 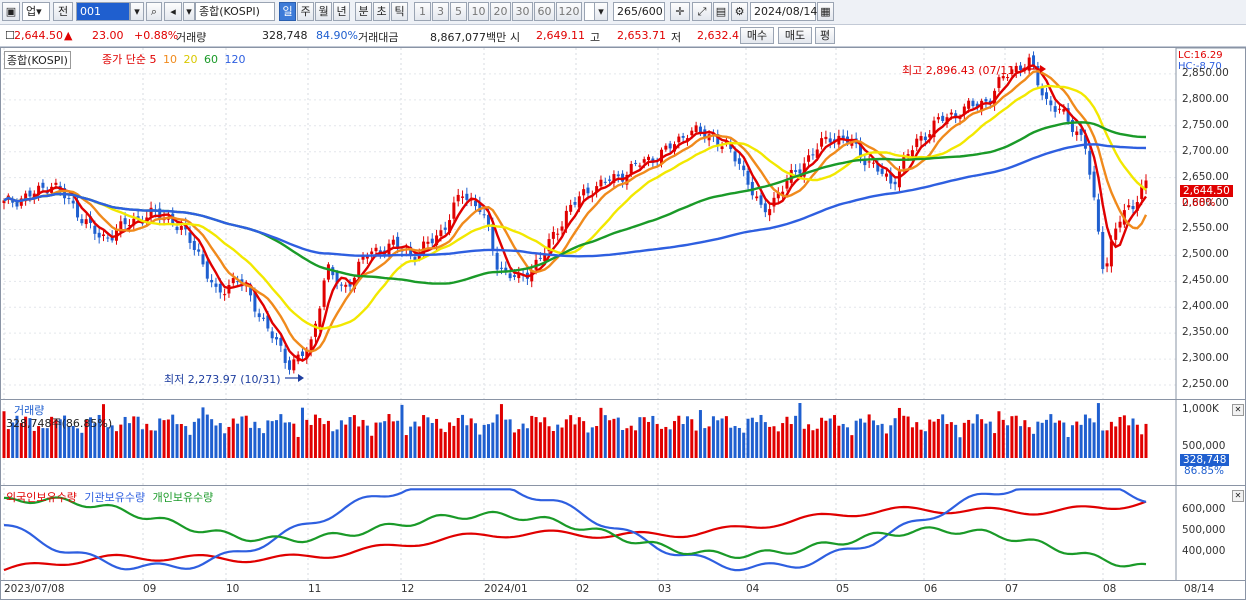 What do you see at coordinates (601, 11) in the screenshot?
I see `minute-dropdown-icon: ▾` at bounding box center [601, 11].